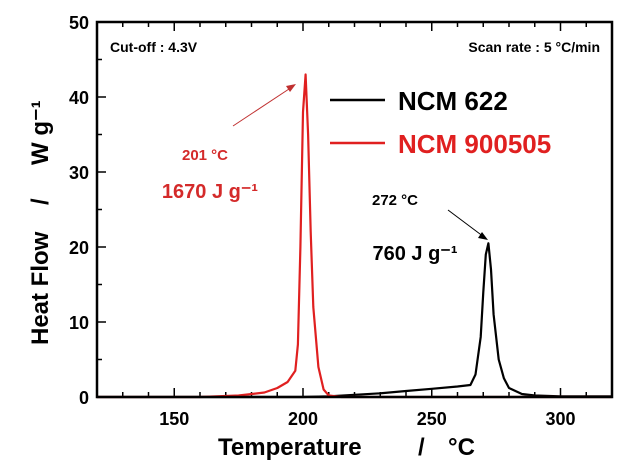 The width and height of the screenshot is (640, 472). Describe the element at coordinates (154, 47) in the screenshot. I see `annotation-cutoff: Cut-off : 4.3V` at that location.